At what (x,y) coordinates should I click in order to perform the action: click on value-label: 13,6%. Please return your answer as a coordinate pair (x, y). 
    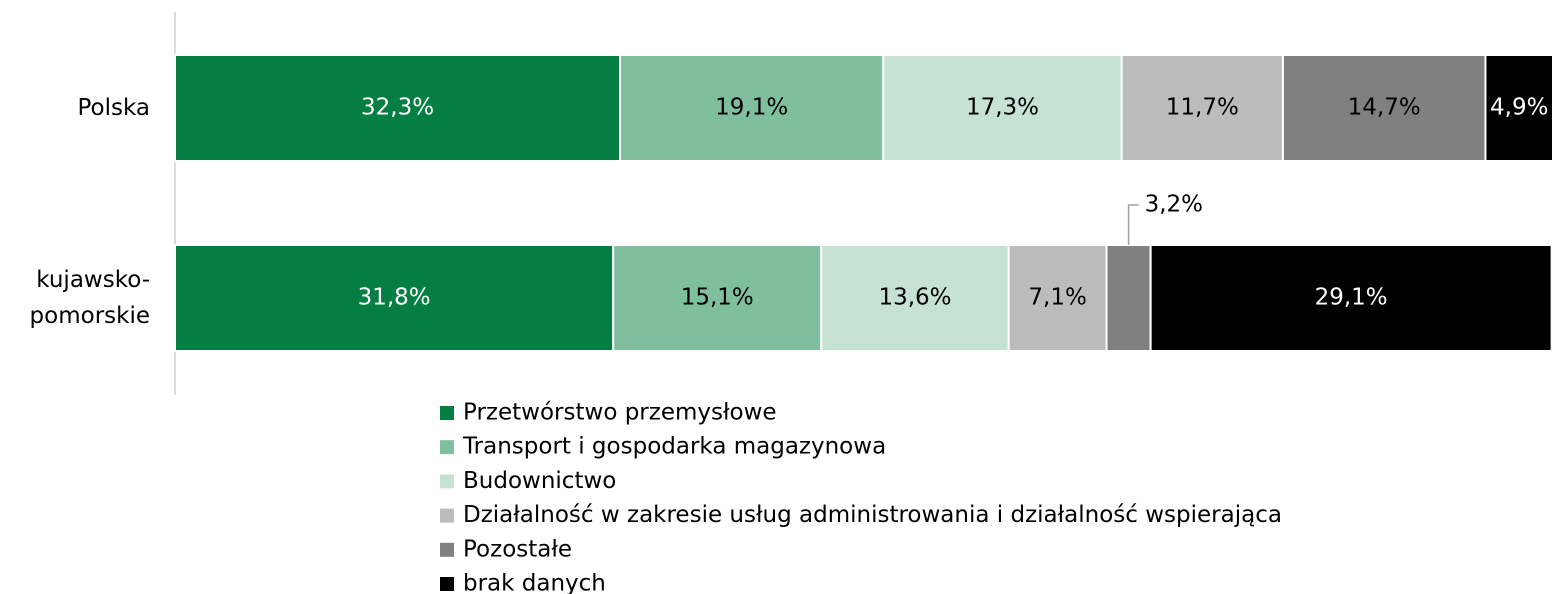
    Looking at the image, I should click on (914, 298).